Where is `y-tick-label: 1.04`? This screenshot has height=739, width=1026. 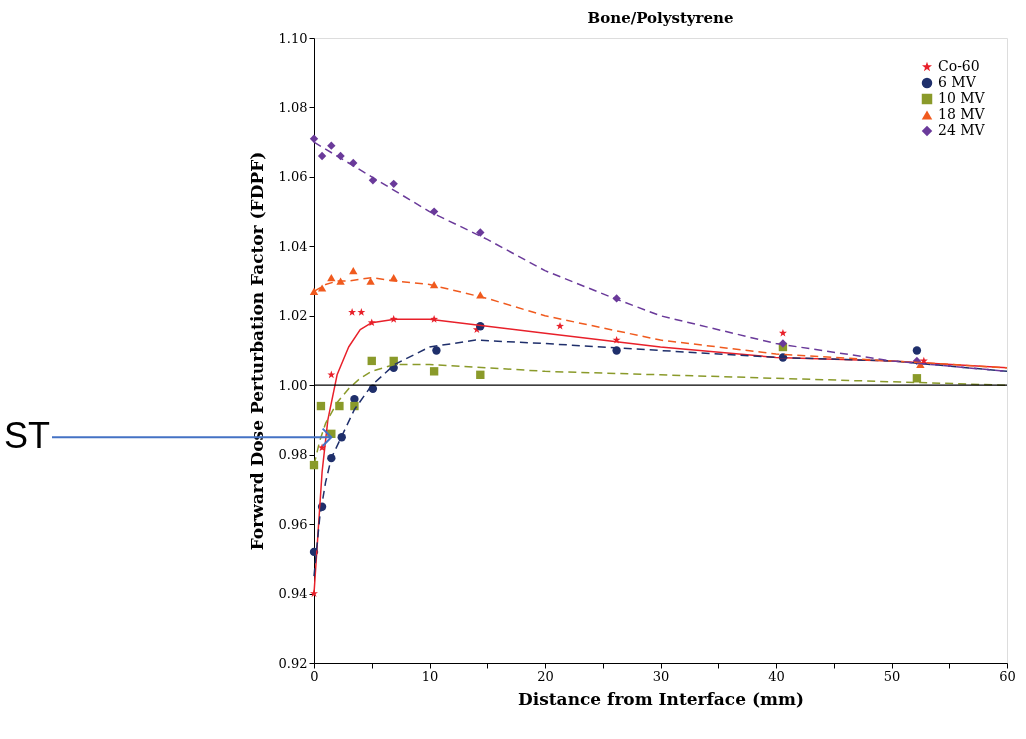 y-tick-label: 1.04 is located at coordinates (293, 246).